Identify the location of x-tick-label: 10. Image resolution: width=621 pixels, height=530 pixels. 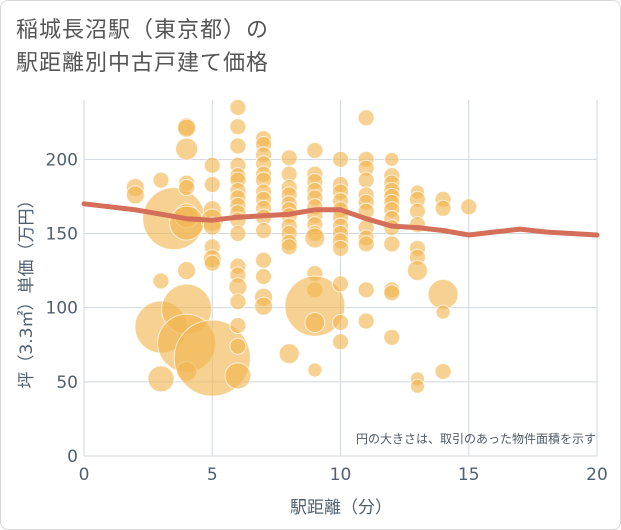
(341, 475).